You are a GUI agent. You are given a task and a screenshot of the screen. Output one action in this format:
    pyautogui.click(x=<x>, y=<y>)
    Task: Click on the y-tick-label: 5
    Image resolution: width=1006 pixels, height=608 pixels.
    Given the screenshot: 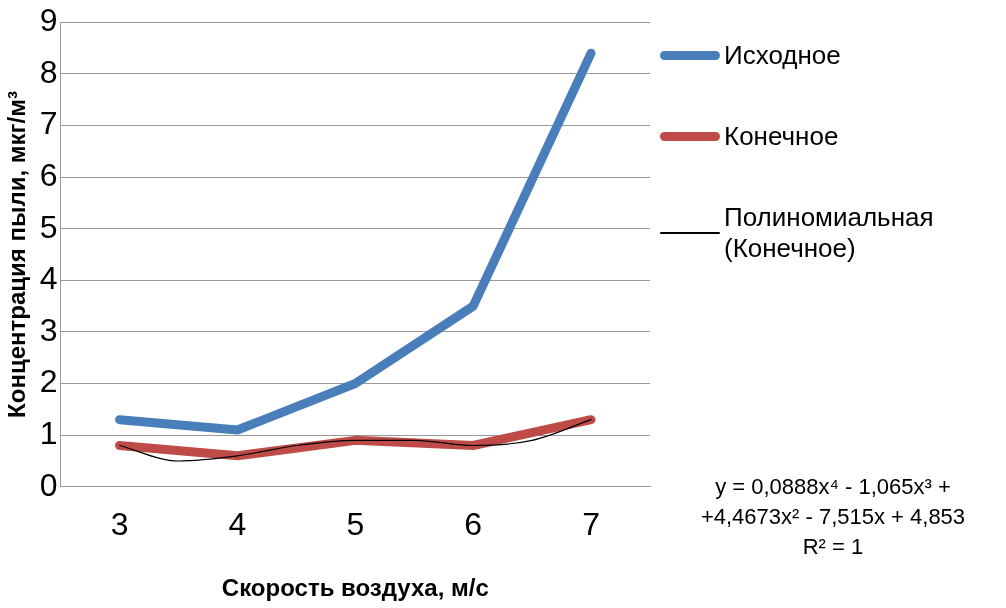 What is the action you would take?
    pyautogui.click(x=48, y=226)
    